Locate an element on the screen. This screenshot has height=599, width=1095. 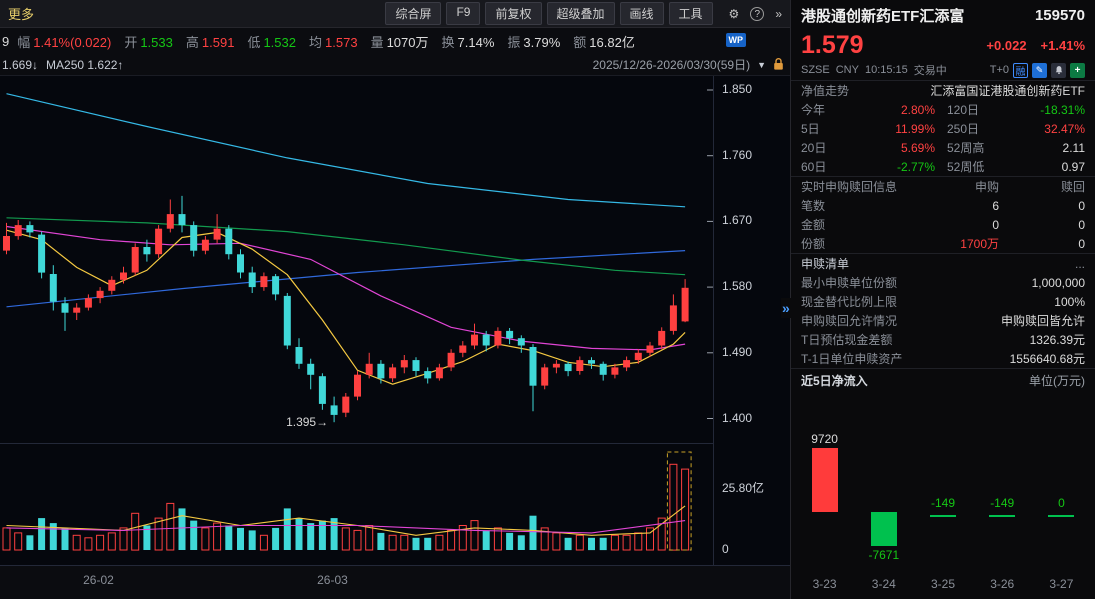
stat-item: 额 16.82亿 is located at coordinates (604, 42).